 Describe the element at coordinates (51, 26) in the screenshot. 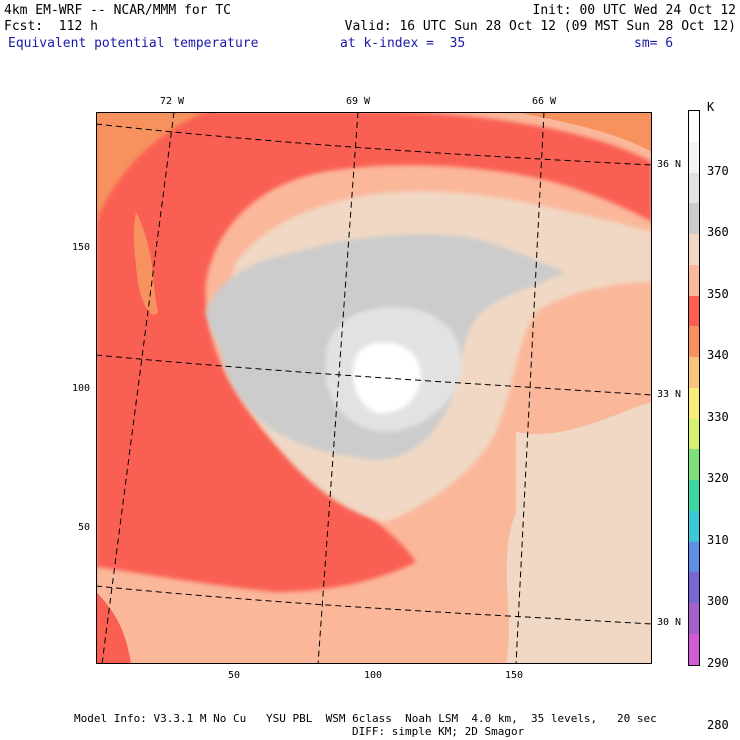

I see `forecast-hour: Fcst: 112 h` at that location.